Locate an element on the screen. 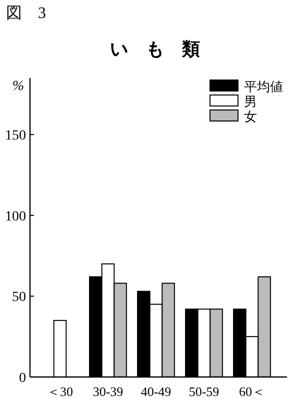  y-axis-title: % is located at coordinates (18, 86).